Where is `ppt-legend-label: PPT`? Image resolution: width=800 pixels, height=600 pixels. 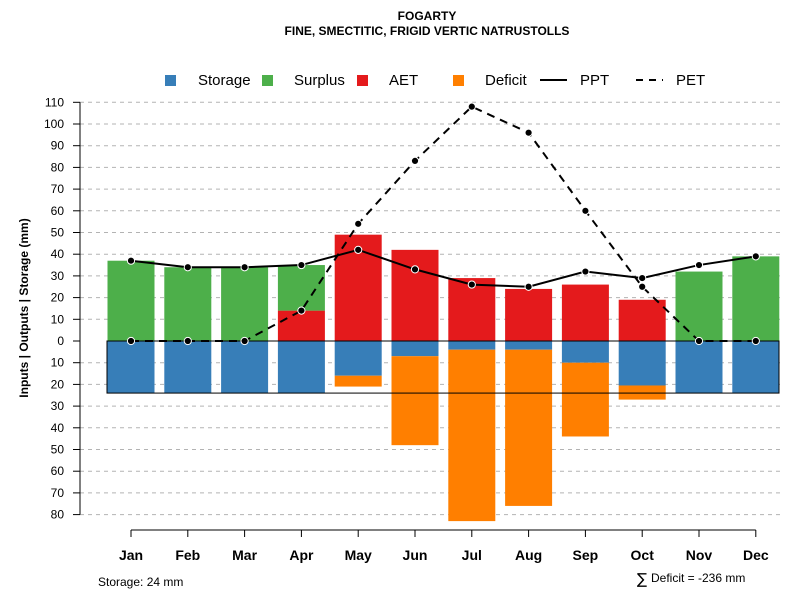 ppt-legend-label: PPT is located at coordinates (594, 80).